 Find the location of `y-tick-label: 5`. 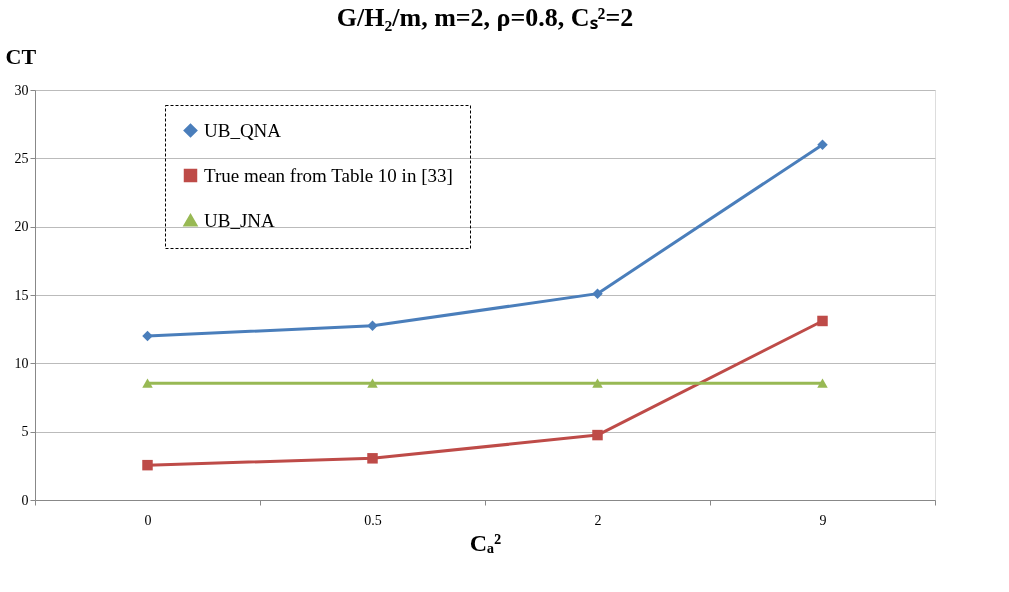

y-tick-label: 5 is located at coordinates (25, 432).